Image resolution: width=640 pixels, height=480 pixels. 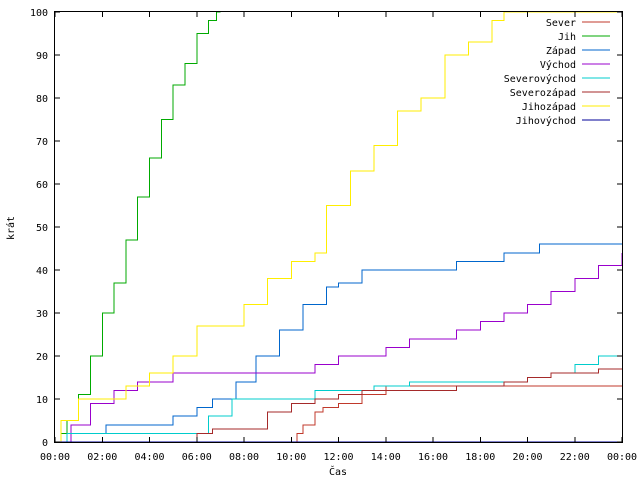 I want to click on legend-label: Severozápad, so click(x=543, y=93).